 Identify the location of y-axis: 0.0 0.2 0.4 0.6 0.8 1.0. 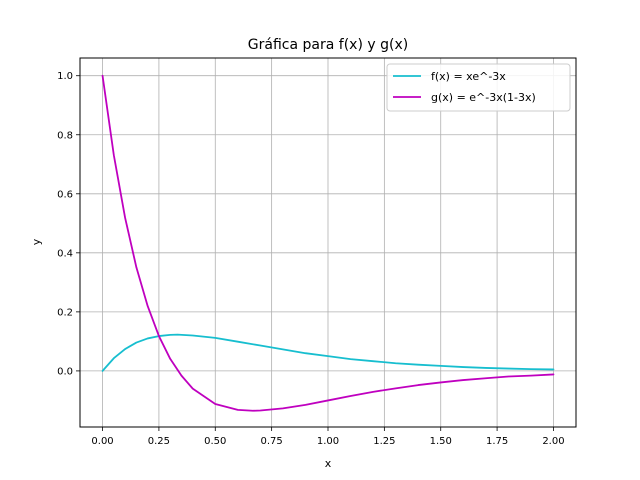
(68, 224).